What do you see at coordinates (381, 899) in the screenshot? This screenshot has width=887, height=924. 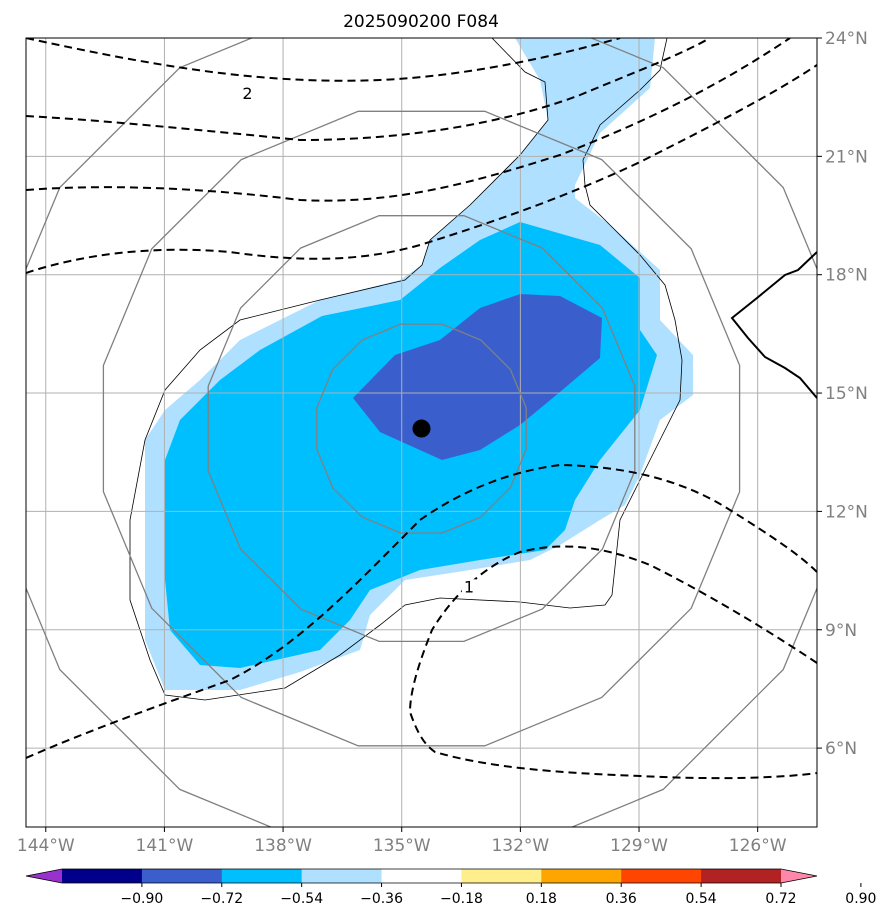 I see `colorbar-label-3: −0.36` at bounding box center [381, 899].